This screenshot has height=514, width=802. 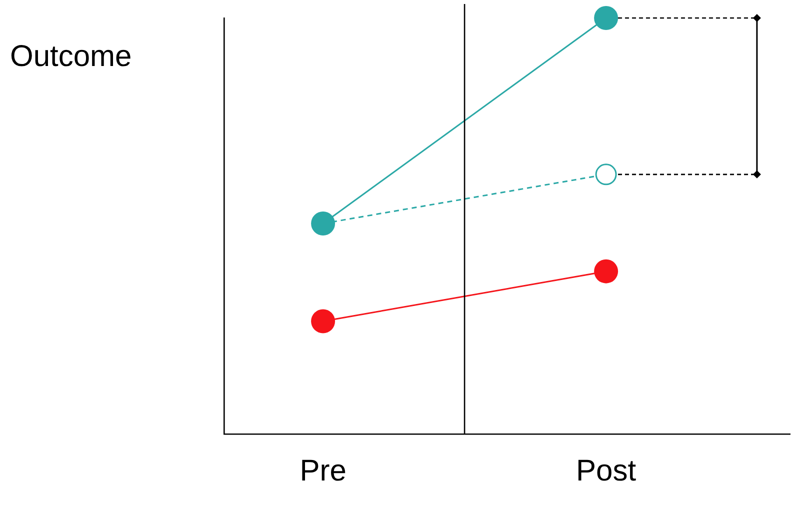 What do you see at coordinates (323, 471) in the screenshot?
I see `x-tick-label: Pre` at bounding box center [323, 471].